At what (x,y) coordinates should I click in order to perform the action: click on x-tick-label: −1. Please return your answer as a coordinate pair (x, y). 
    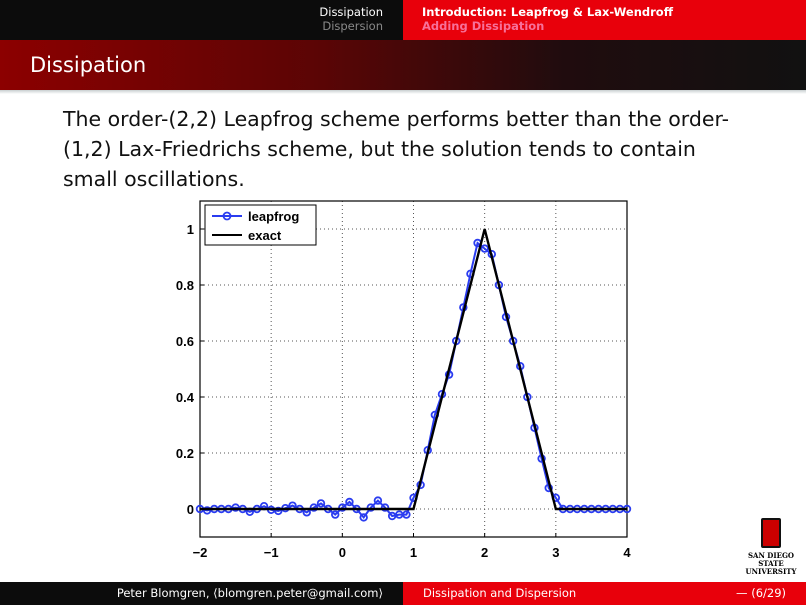
    Looking at the image, I should click on (271, 552).